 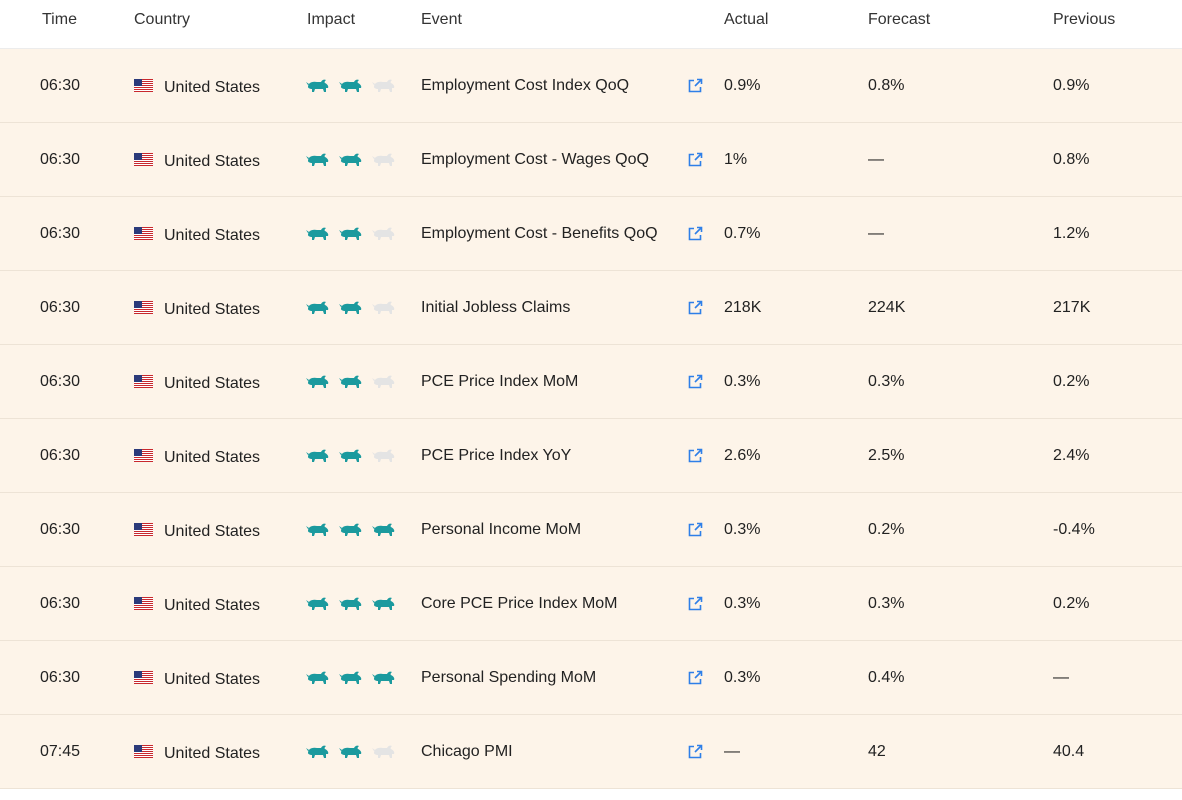 I want to click on forecast-value: 0.4%, so click(x=886, y=677).